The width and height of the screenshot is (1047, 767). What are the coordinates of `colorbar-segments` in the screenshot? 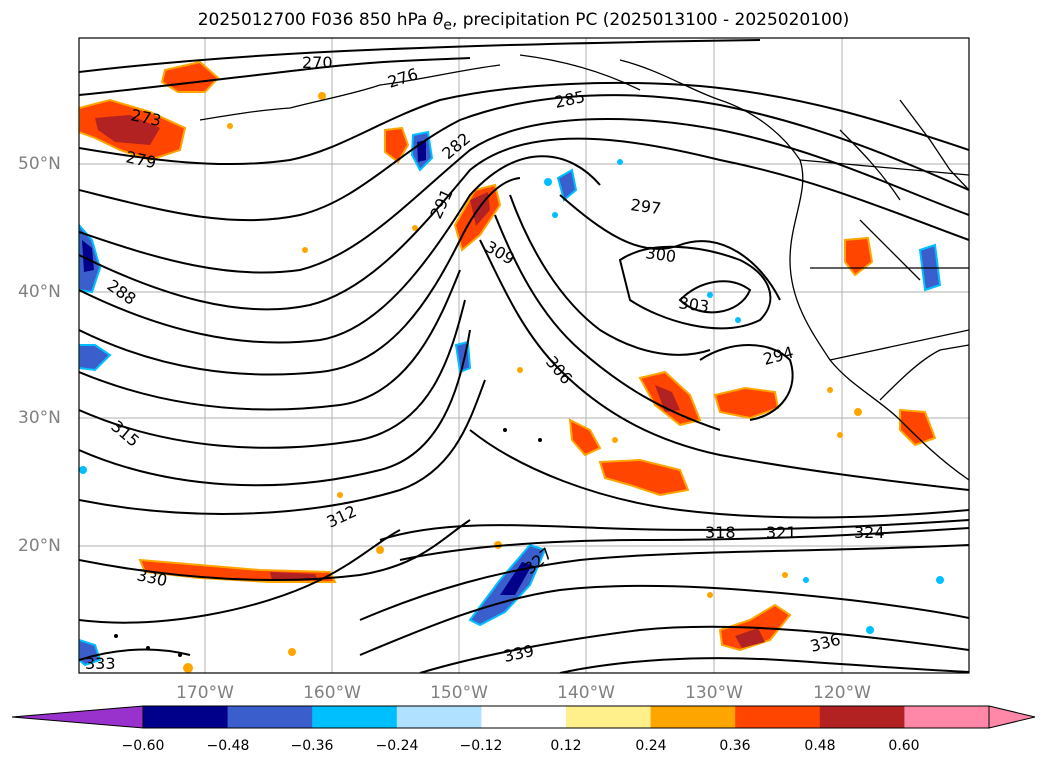 It's located at (523, 717).